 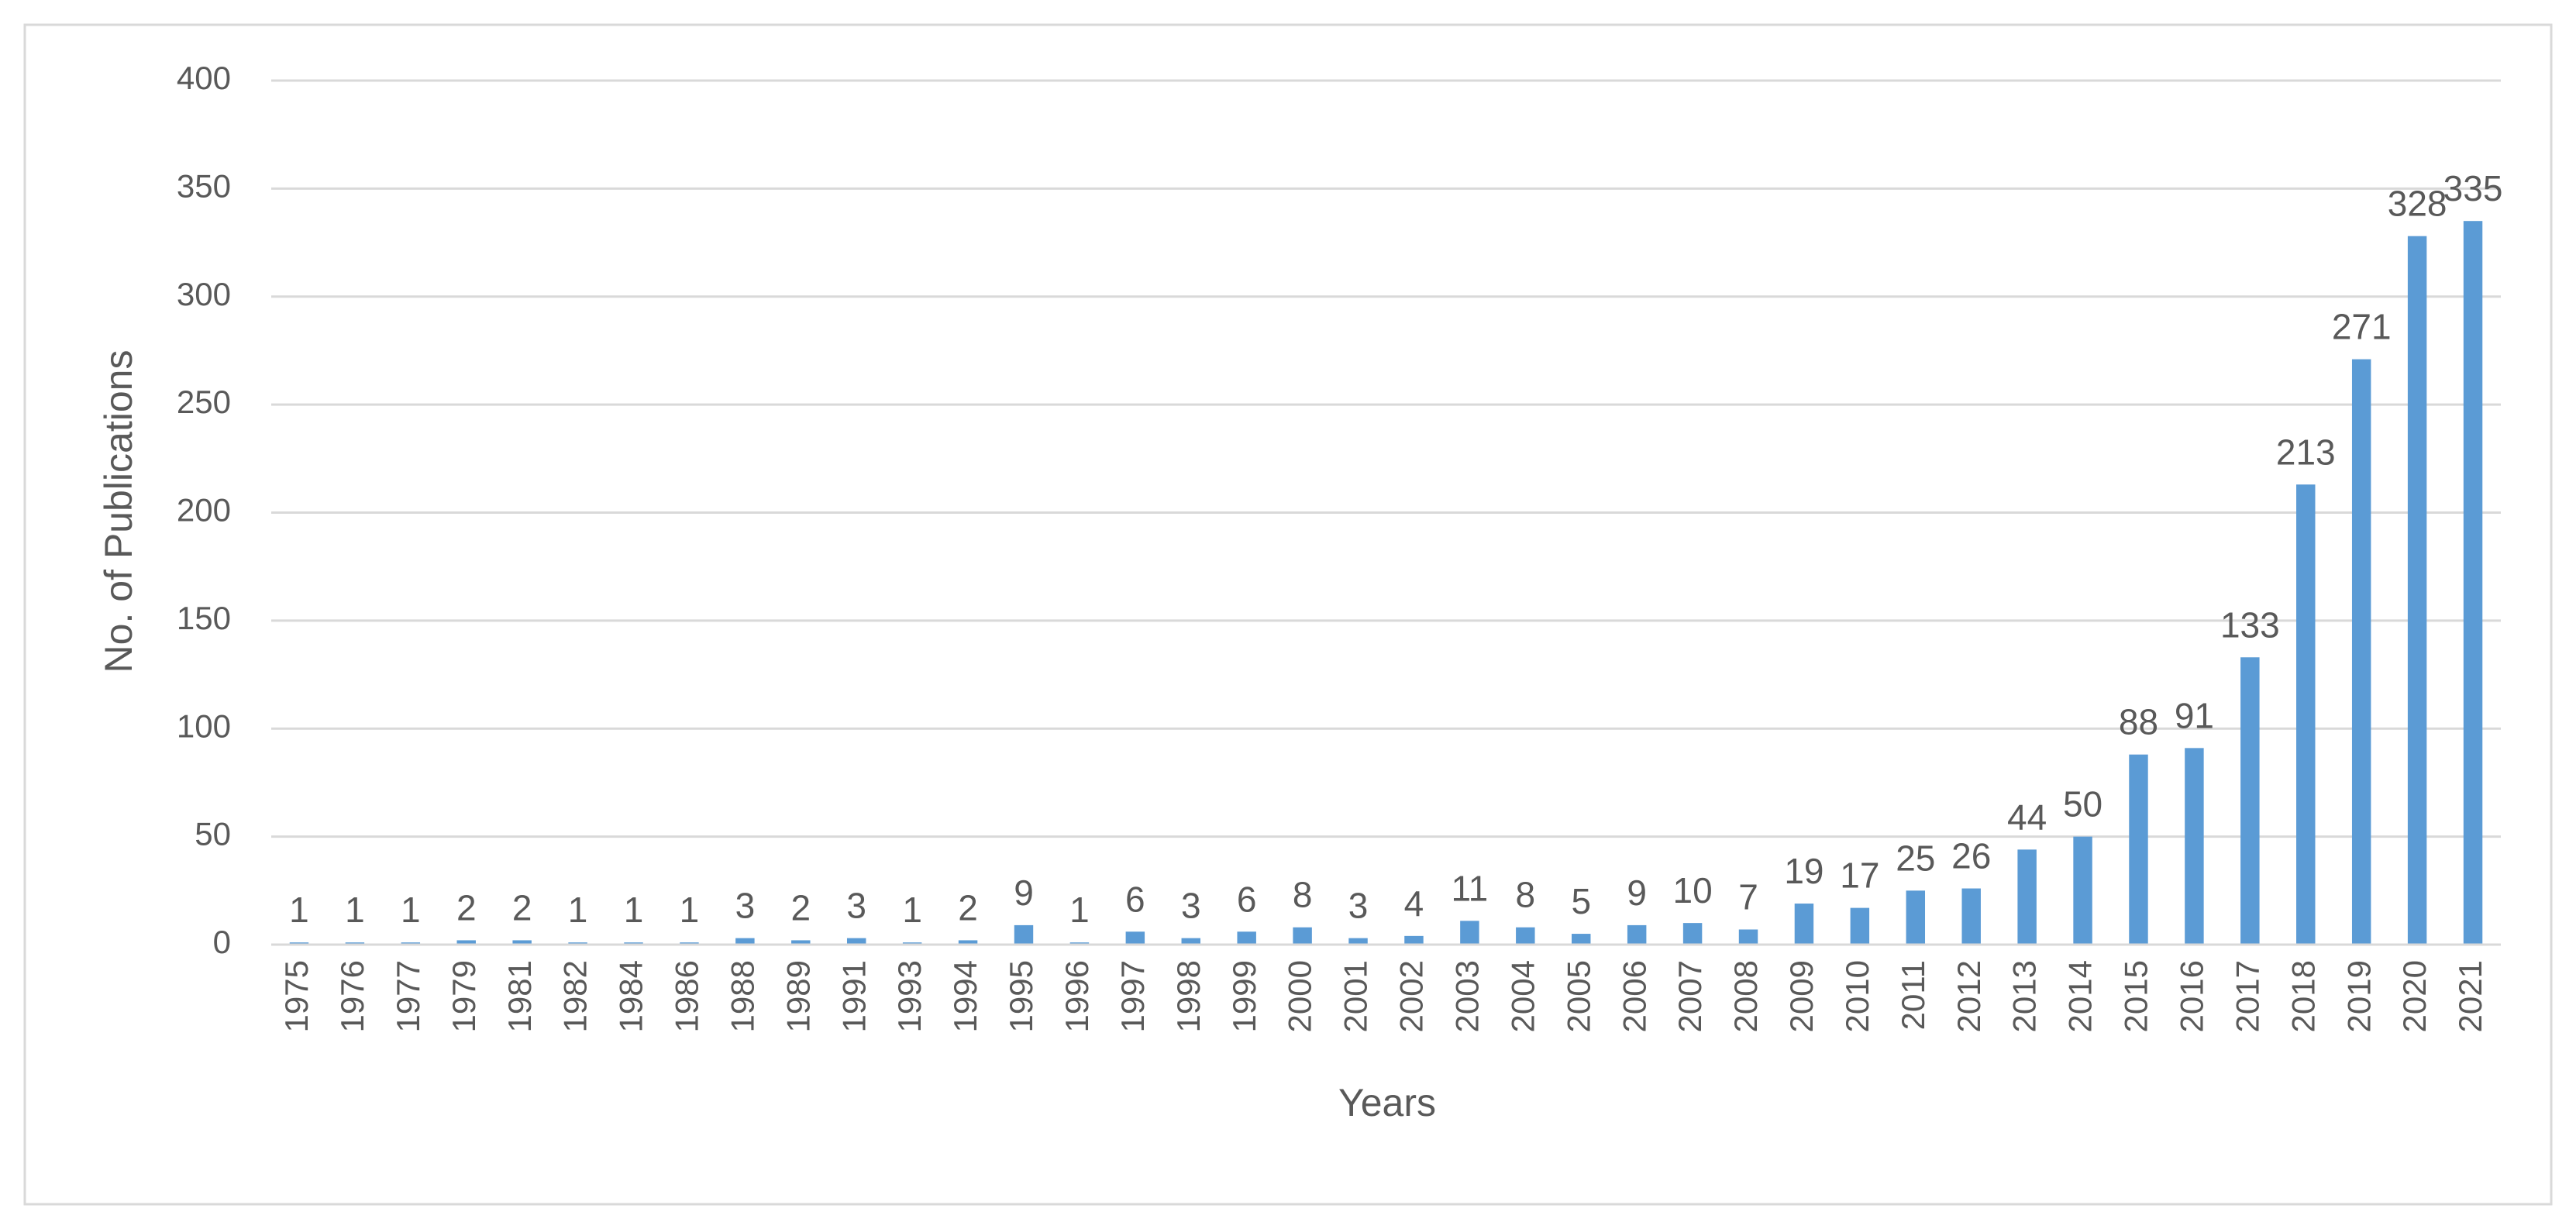 What do you see at coordinates (352, 996) in the screenshot?
I see `x-tick-label: 1976` at bounding box center [352, 996].